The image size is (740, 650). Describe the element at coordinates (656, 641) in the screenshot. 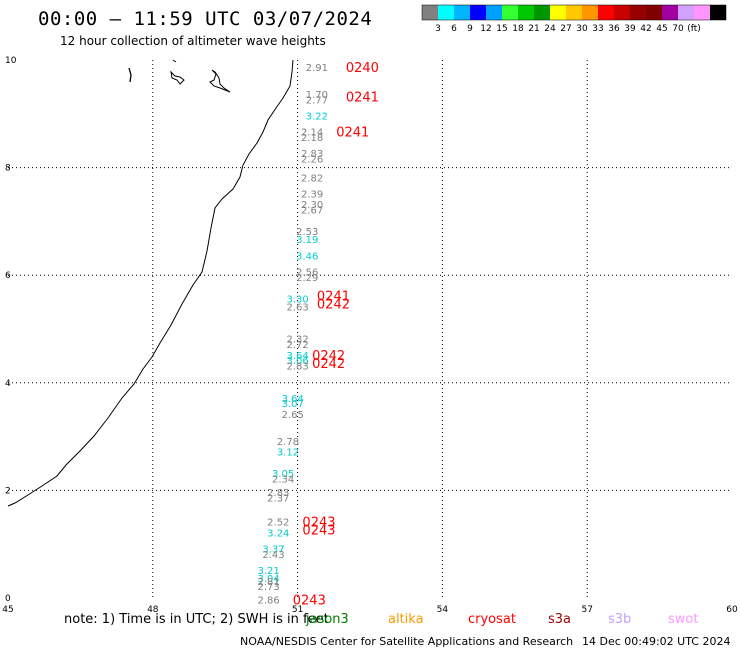

I see `timestamp-text: 14 Dec 00:49:02 UTC 2024` at that location.